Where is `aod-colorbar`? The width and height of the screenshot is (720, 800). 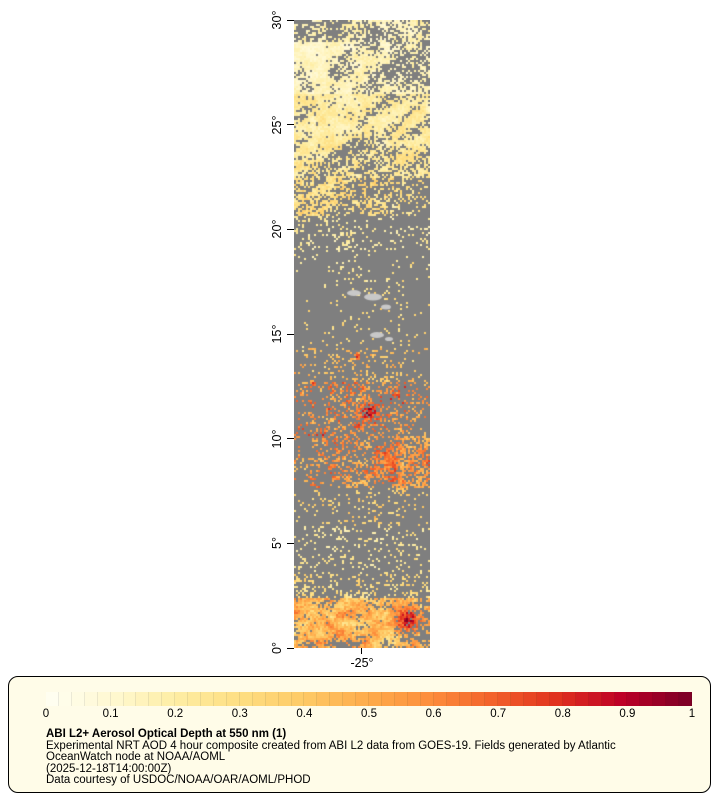
aod-colorbar is located at coordinates (369, 699).